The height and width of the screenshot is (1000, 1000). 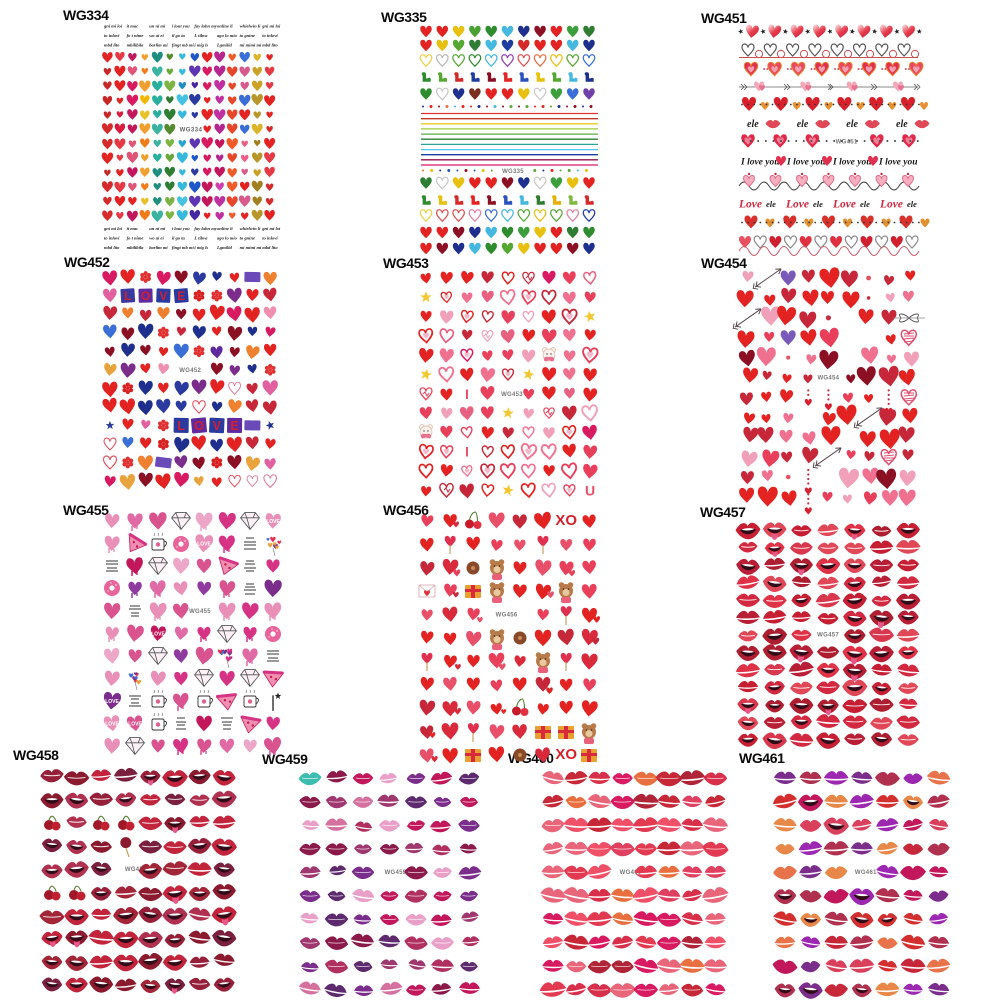 What do you see at coordinates (590, 490) in the screenshot?
I see `svg-text: U` at bounding box center [590, 490].